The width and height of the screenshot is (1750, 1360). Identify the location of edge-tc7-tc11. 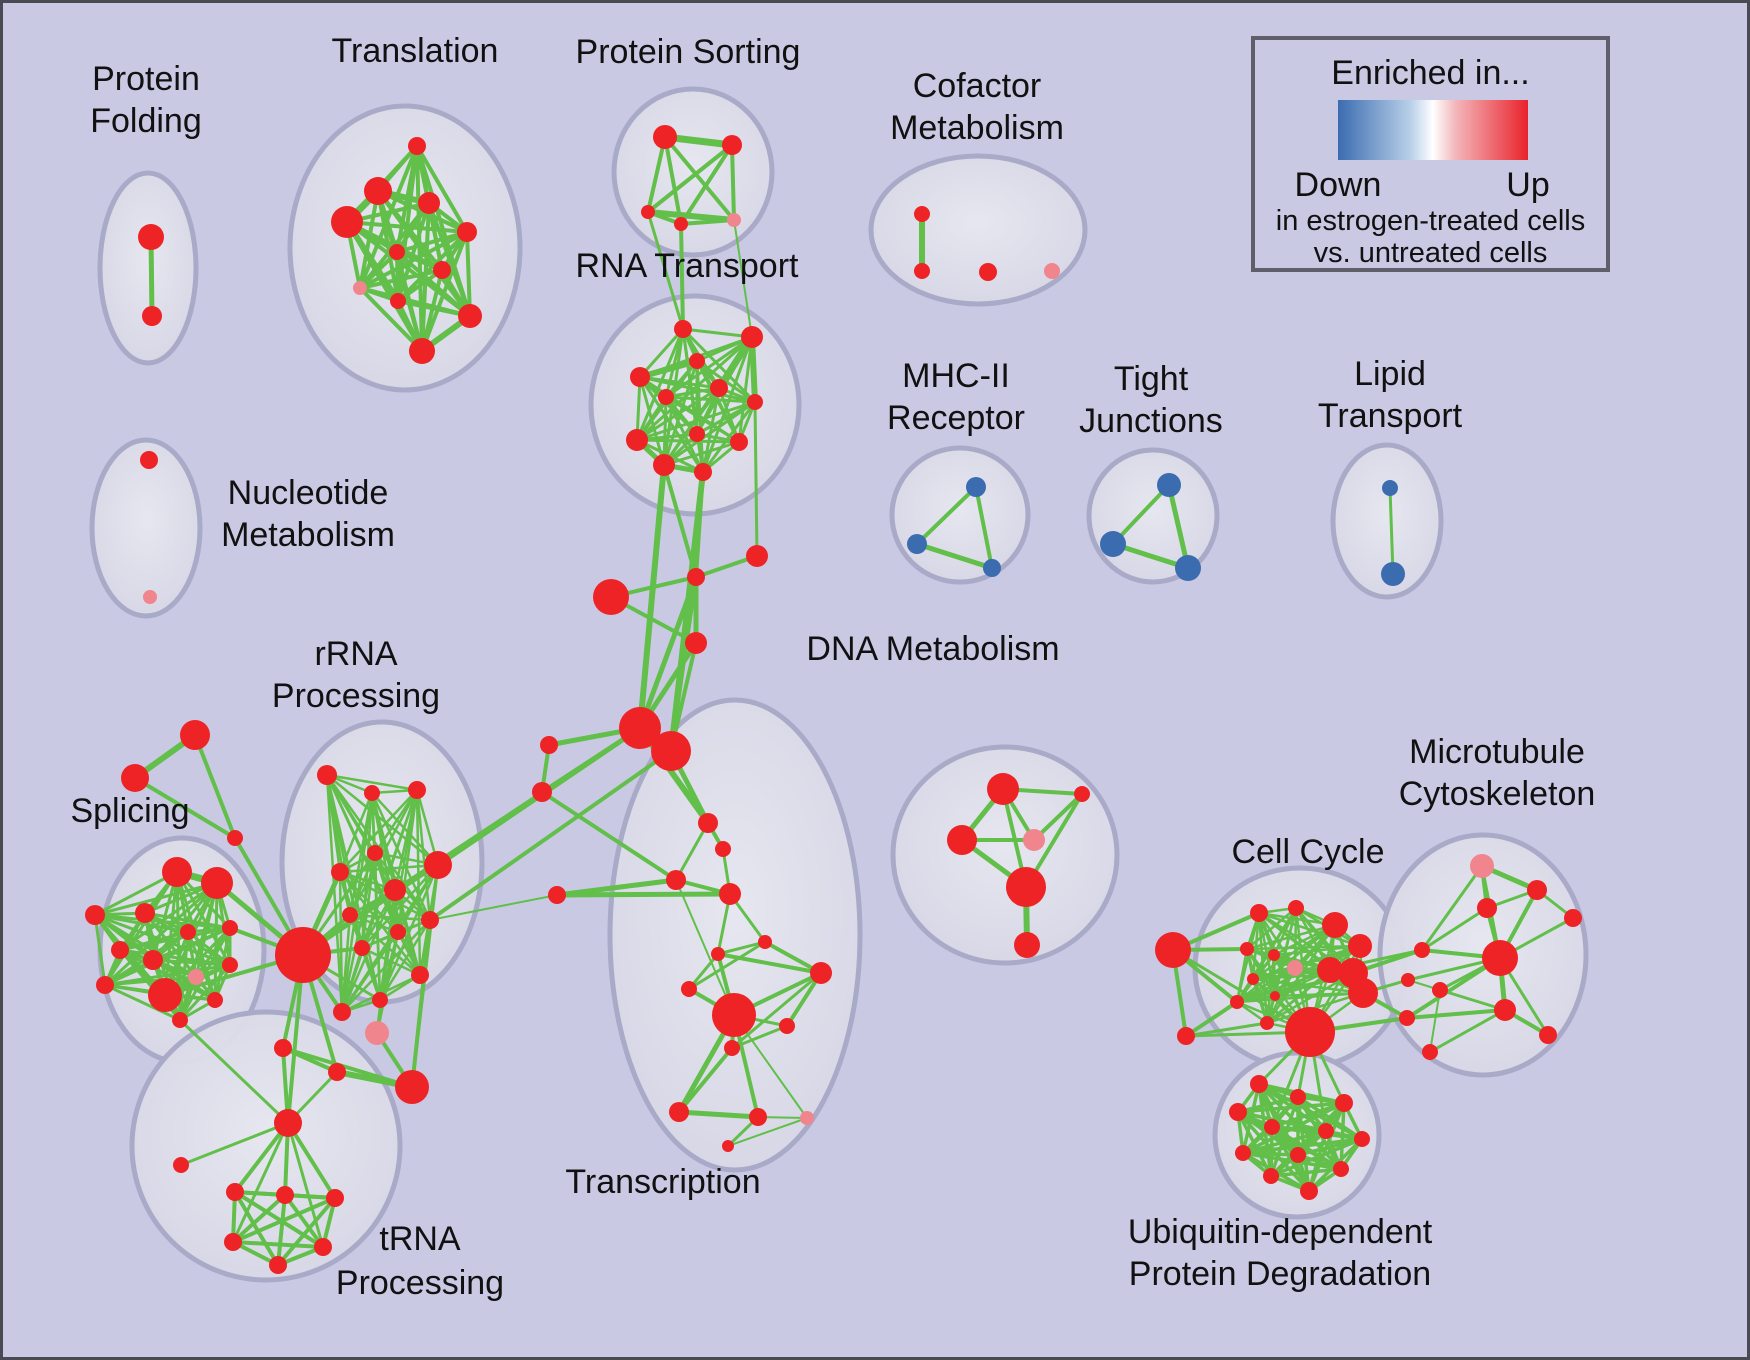
(776, 1010).